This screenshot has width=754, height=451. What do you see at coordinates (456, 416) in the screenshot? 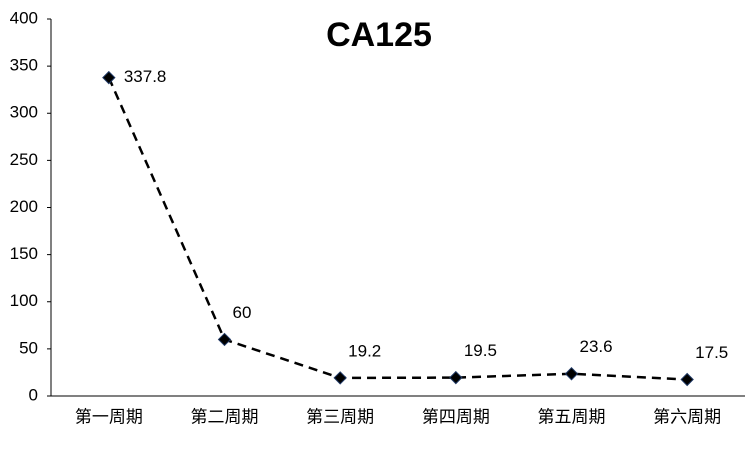
I see `x-tick-label: 第四周期` at bounding box center [456, 416].